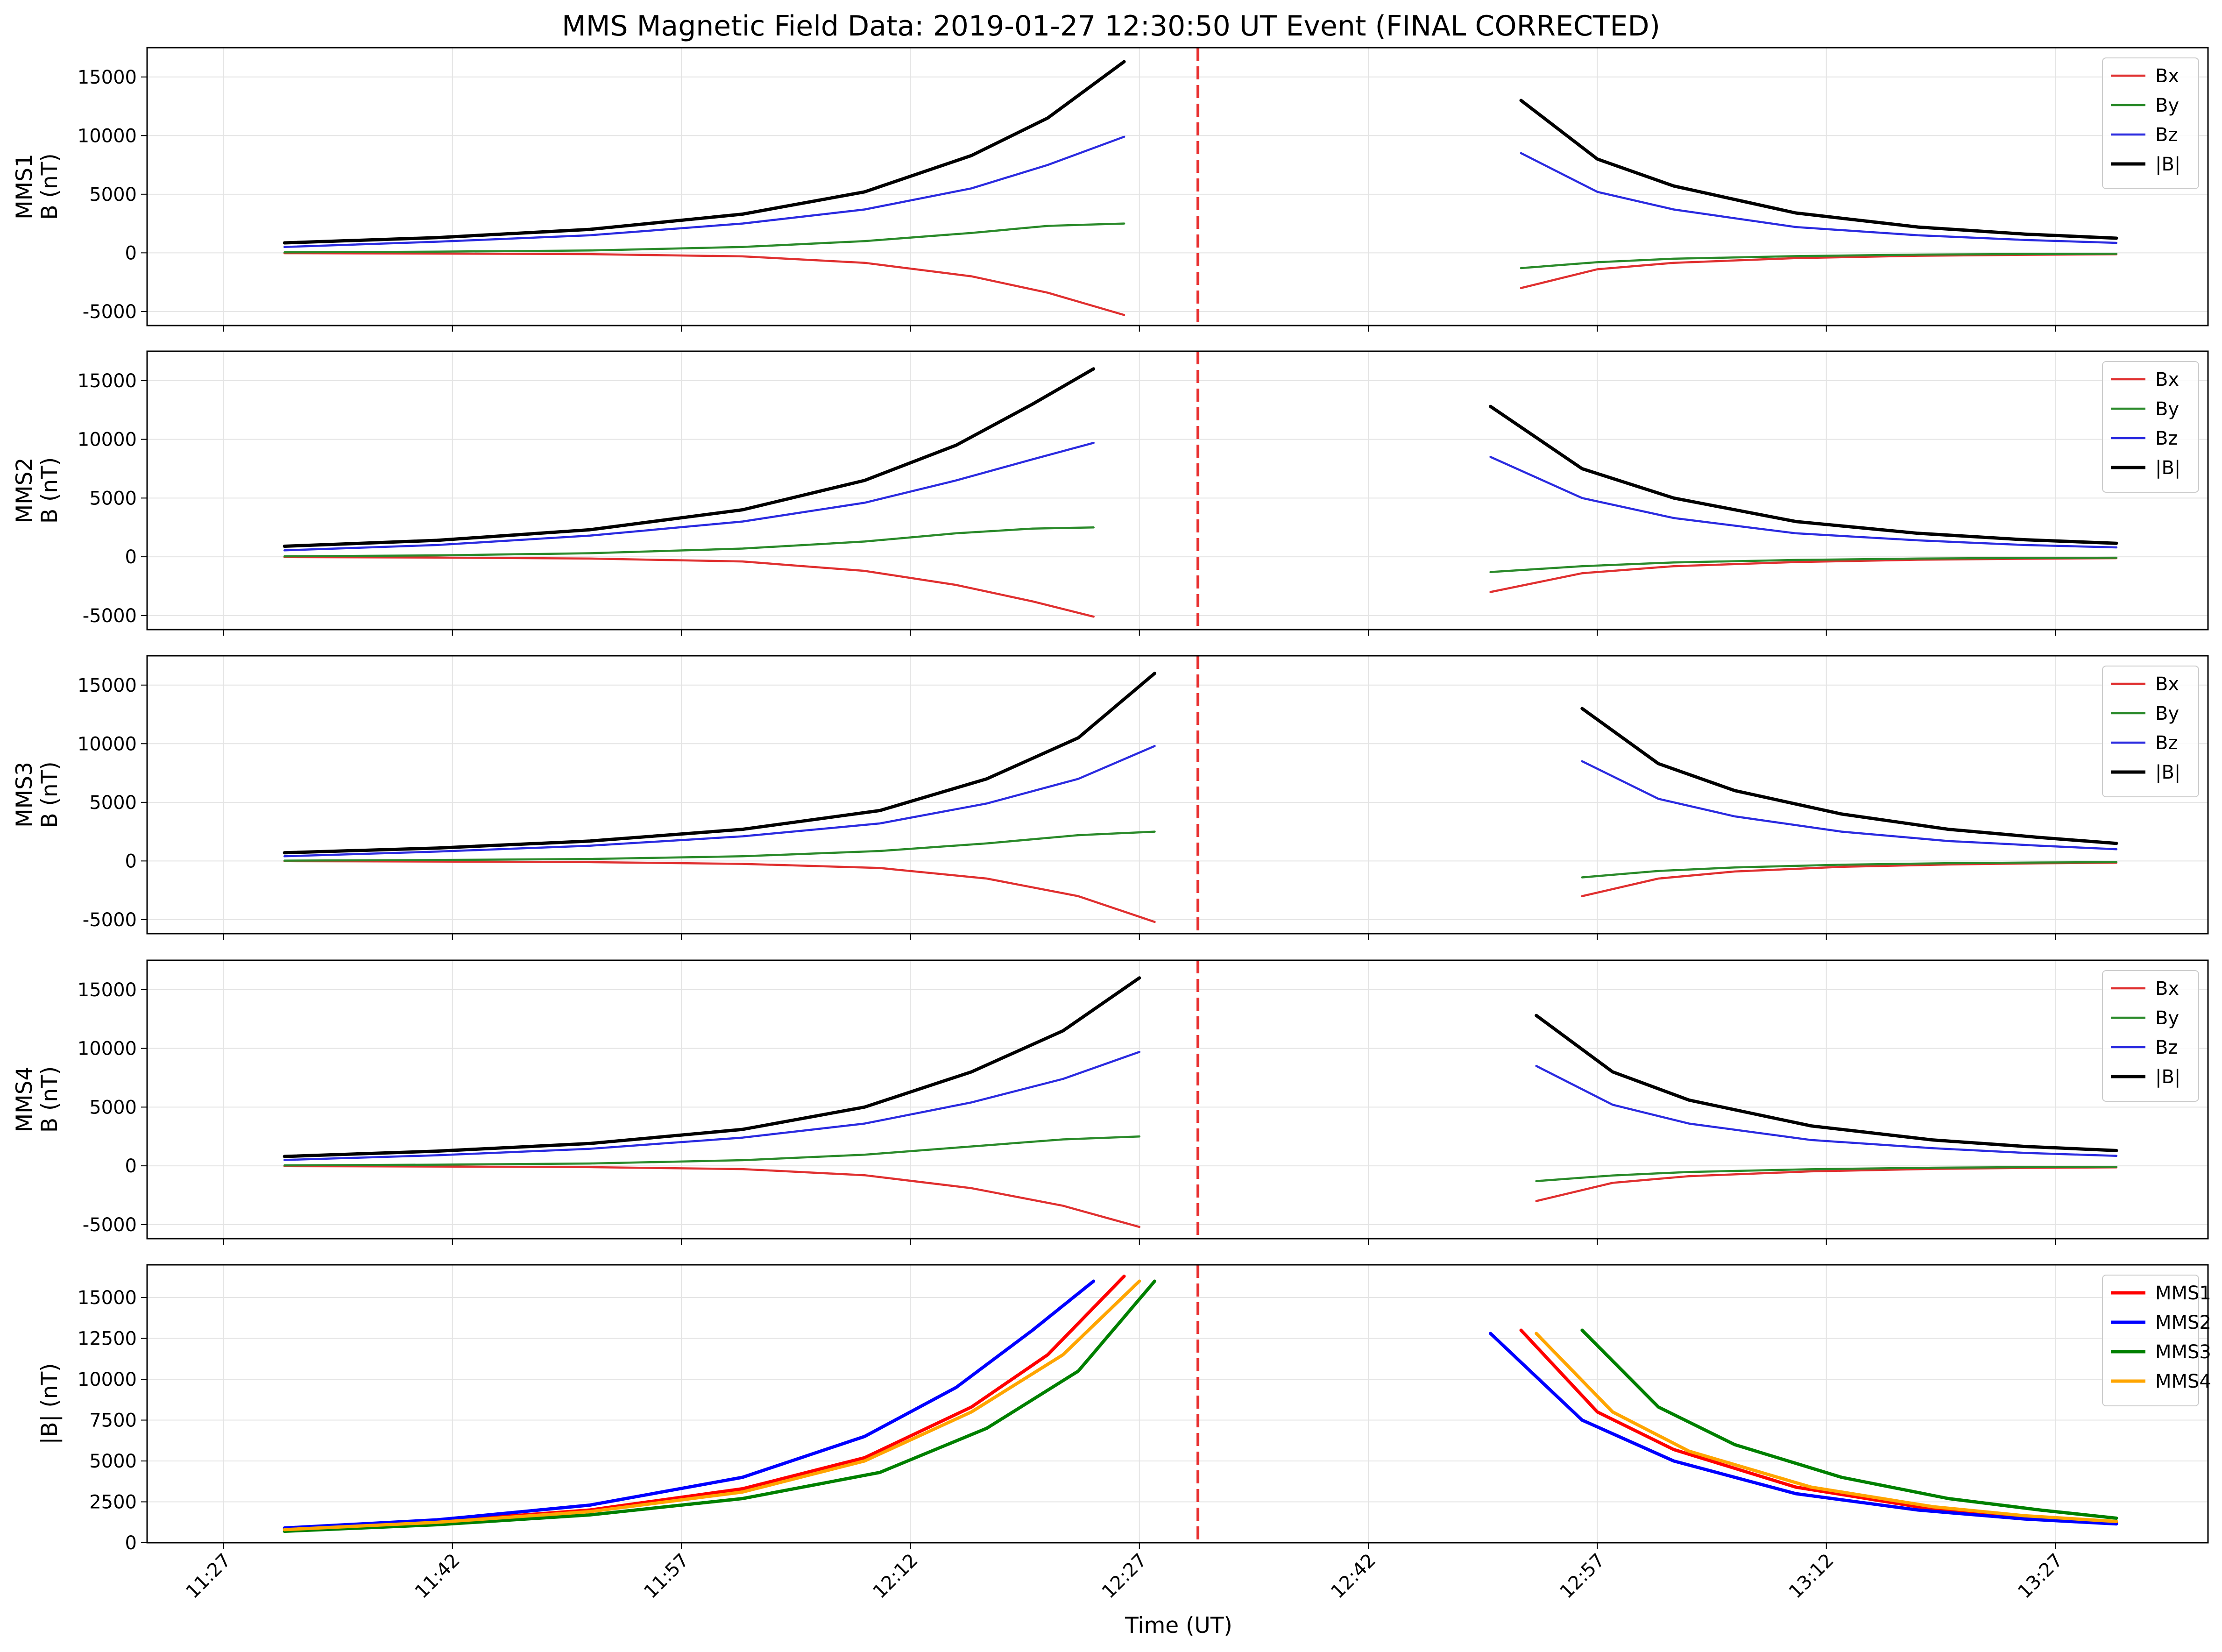  What do you see at coordinates (2183, 1322) in the screenshot?
I see `legend-label: MMS2` at bounding box center [2183, 1322].